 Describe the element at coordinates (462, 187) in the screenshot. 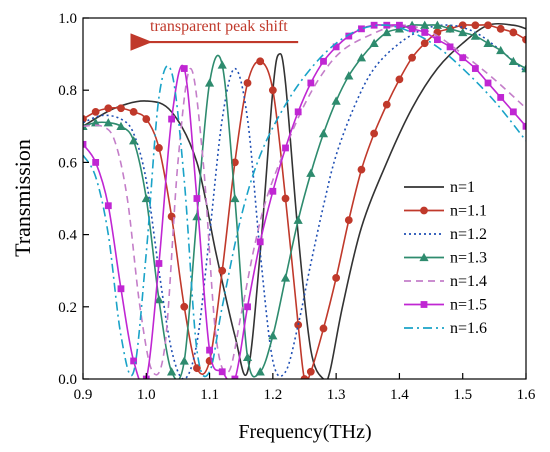

I see `legend-label: n=1` at that location.